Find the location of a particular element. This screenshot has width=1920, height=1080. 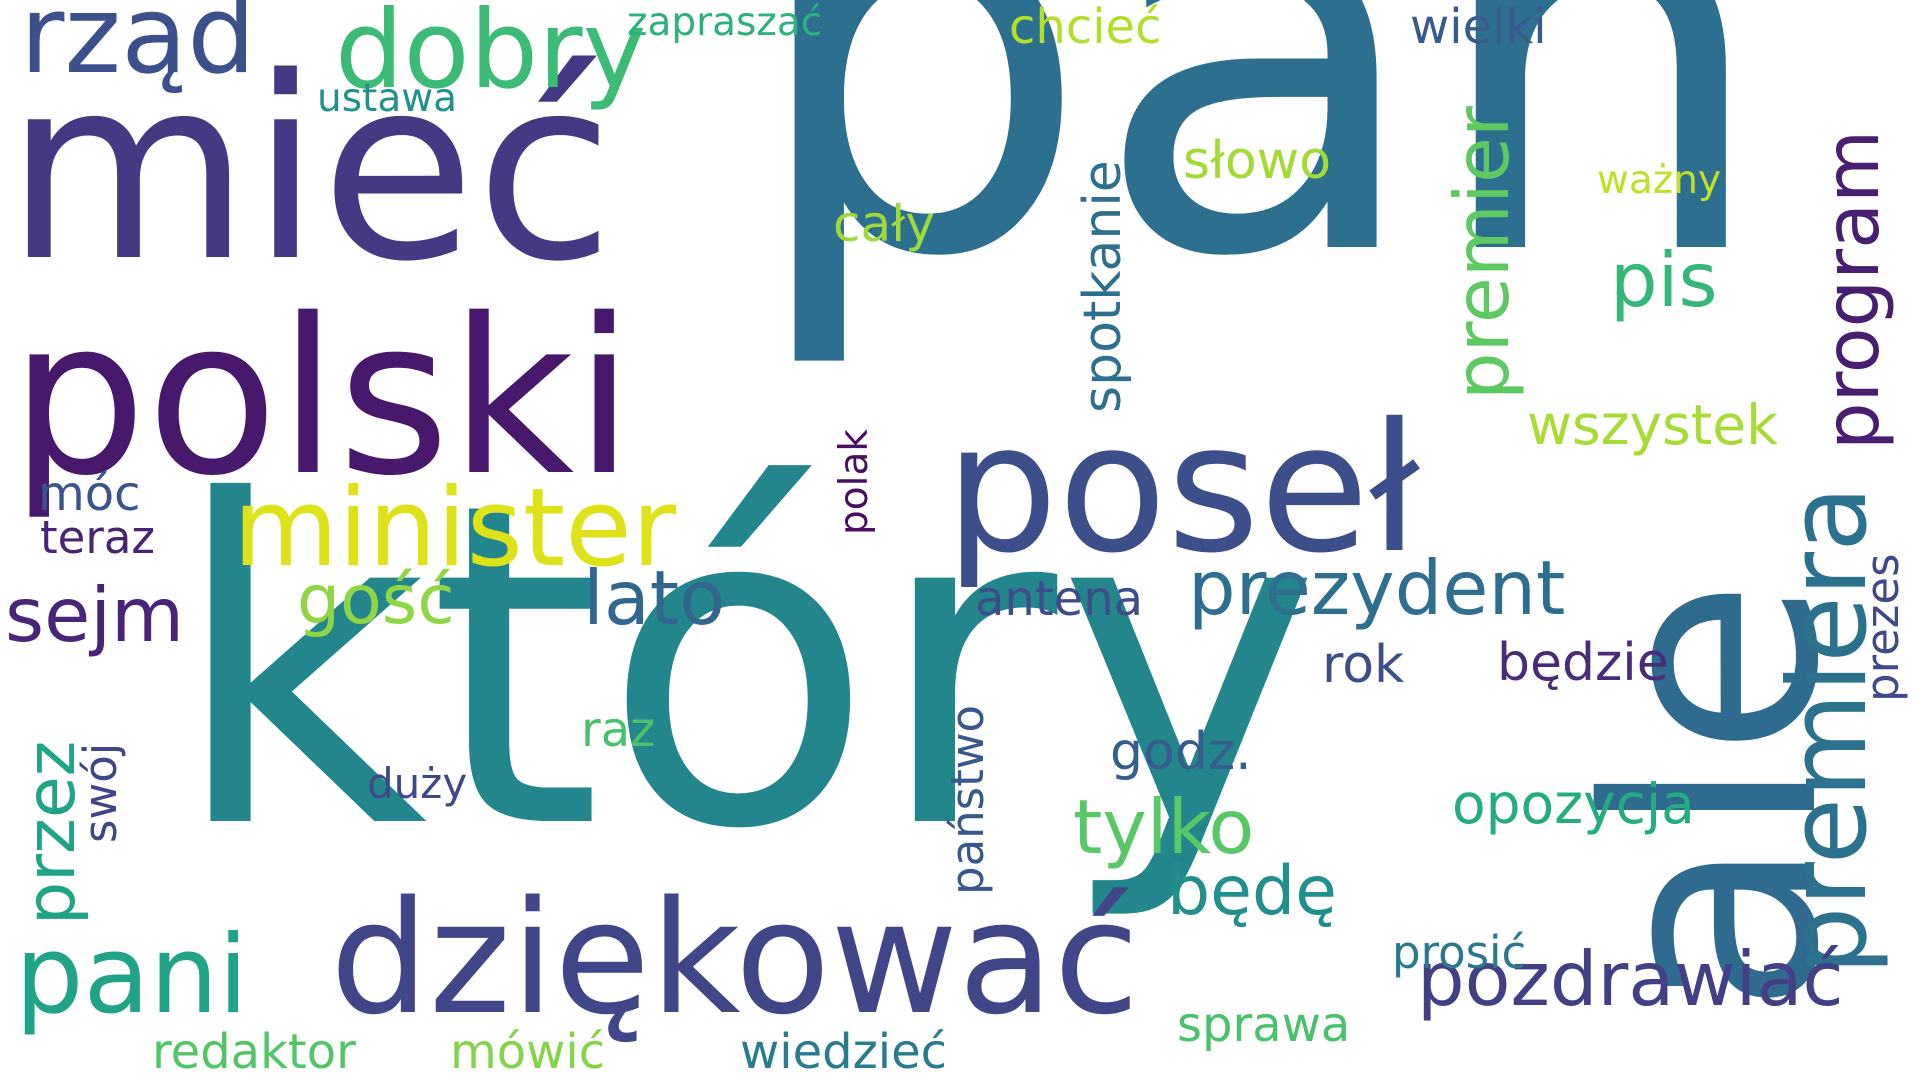

word-rzad: rząd is located at coordinates (138, 49).